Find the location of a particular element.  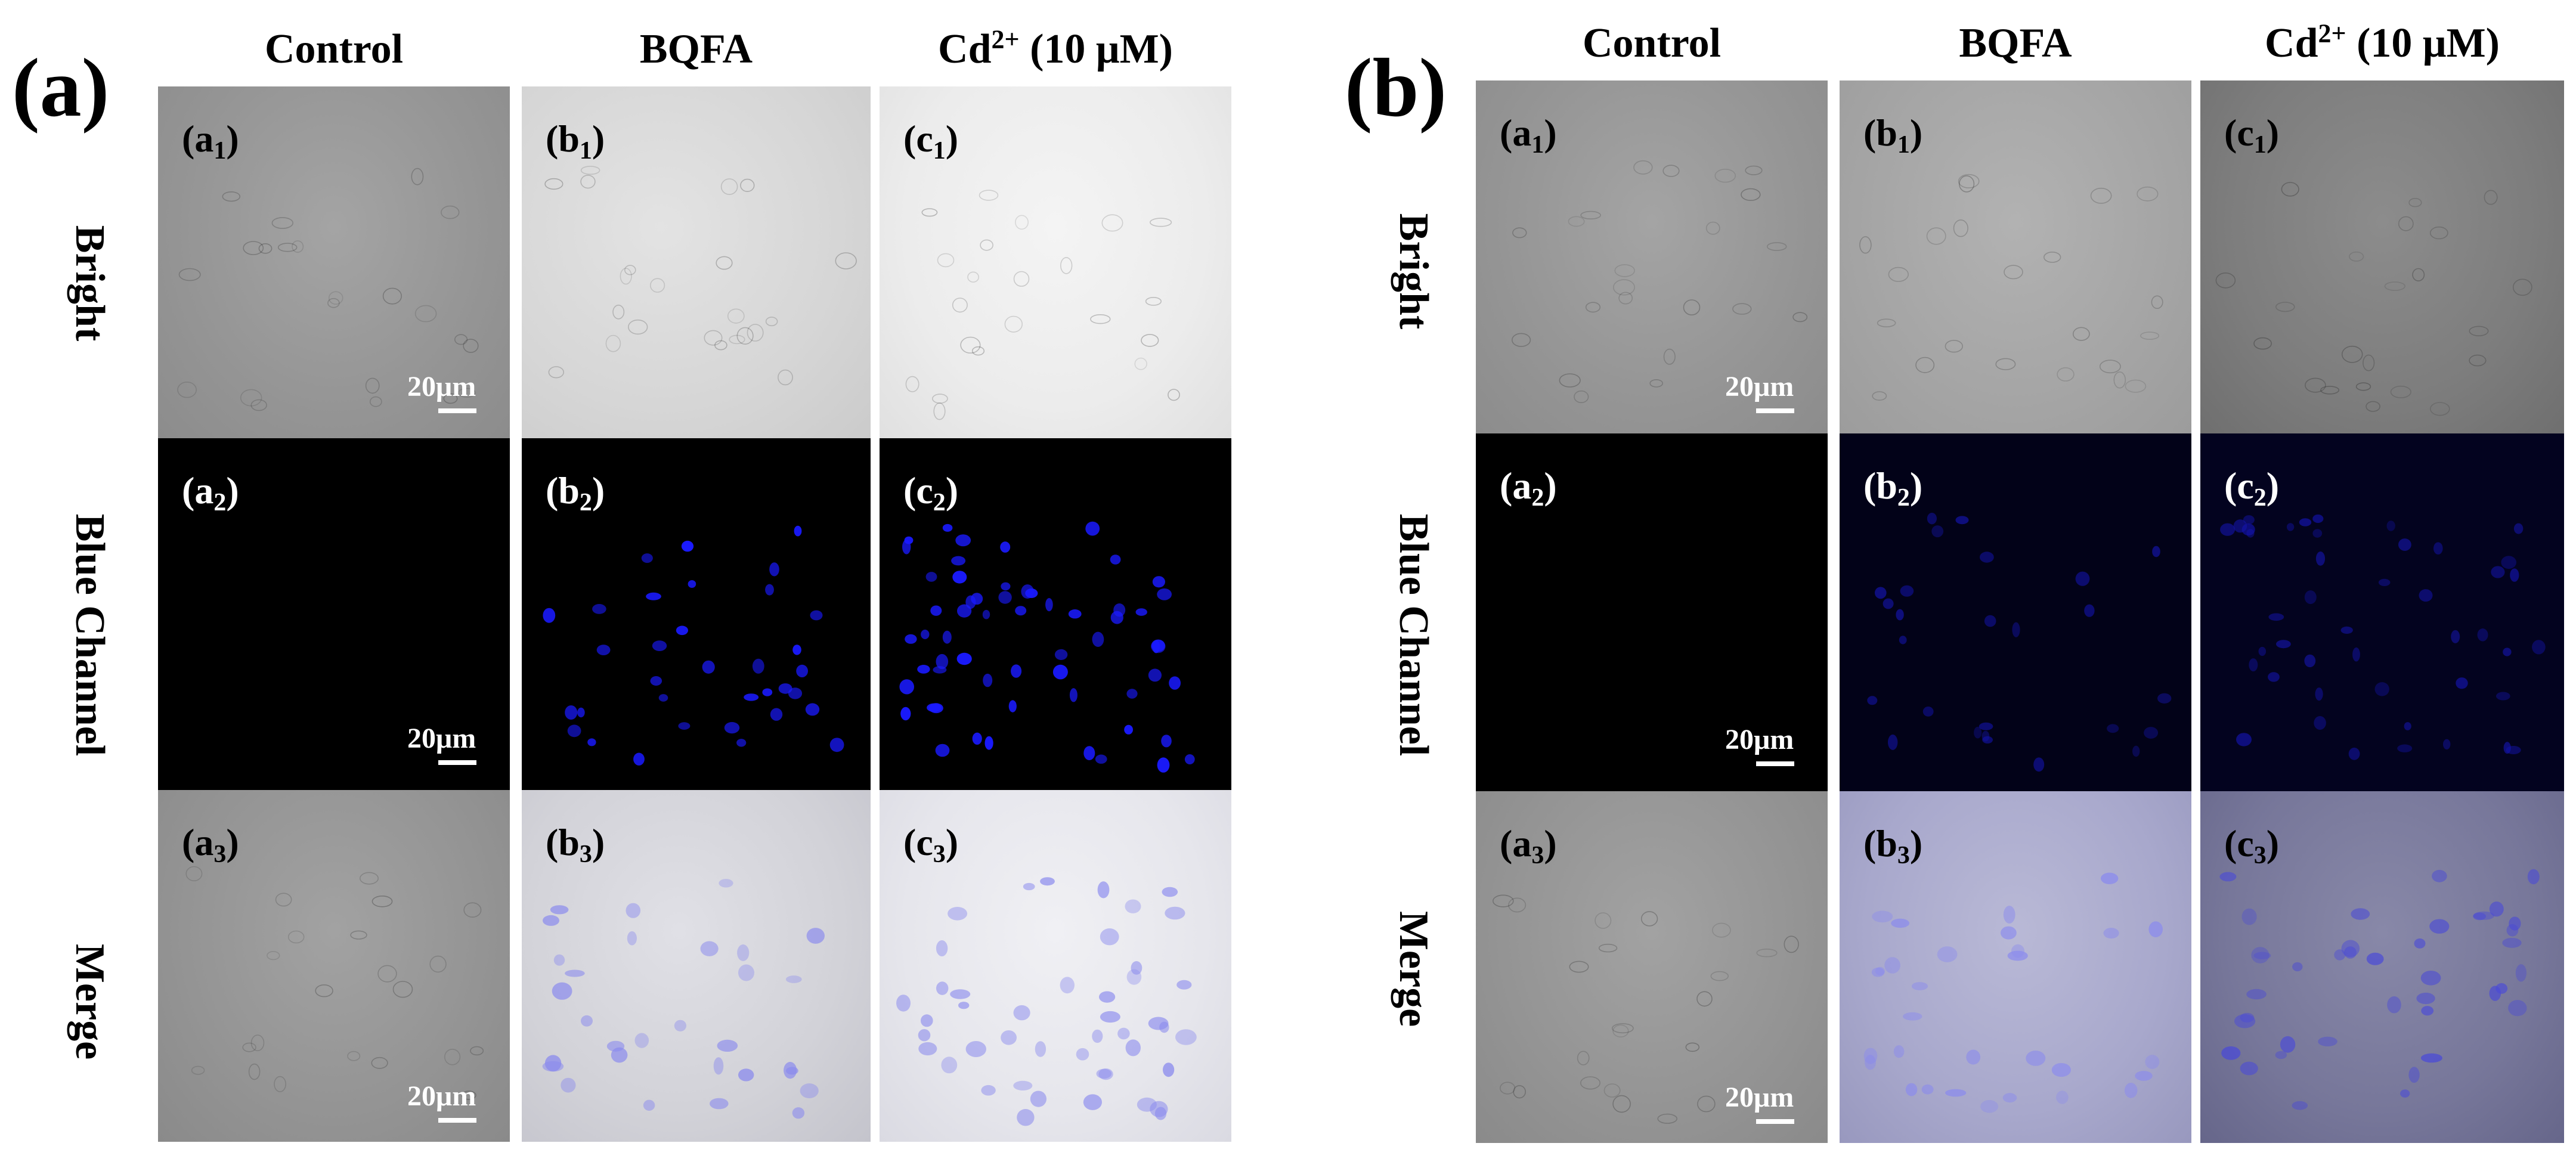

cell-label: (c1) is located at coordinates (2252, 135).